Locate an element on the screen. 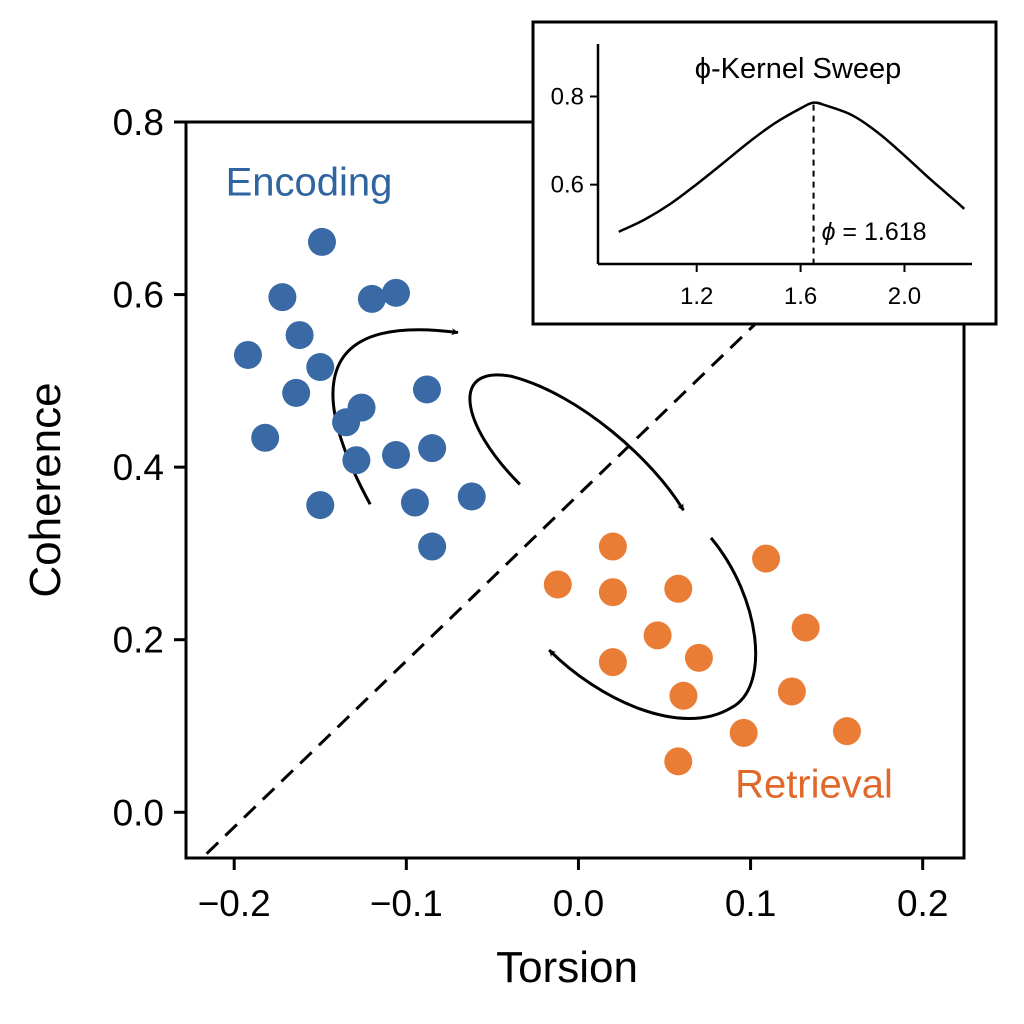  x-tick-label: −0.2 is located at coordinates (234, 903).